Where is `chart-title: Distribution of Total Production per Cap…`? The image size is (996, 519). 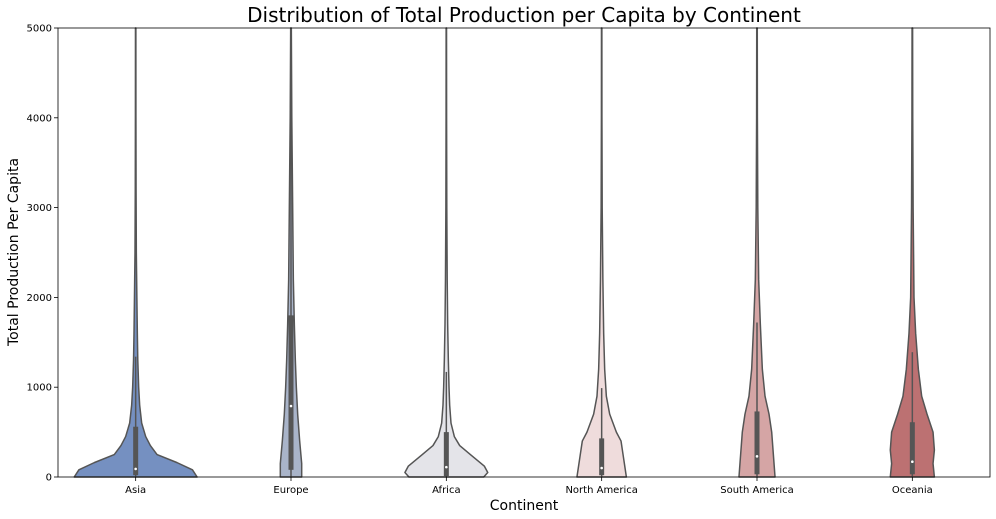
chart-title: Distribution of Total Production per Cap… is located at coordinates (524, 15).